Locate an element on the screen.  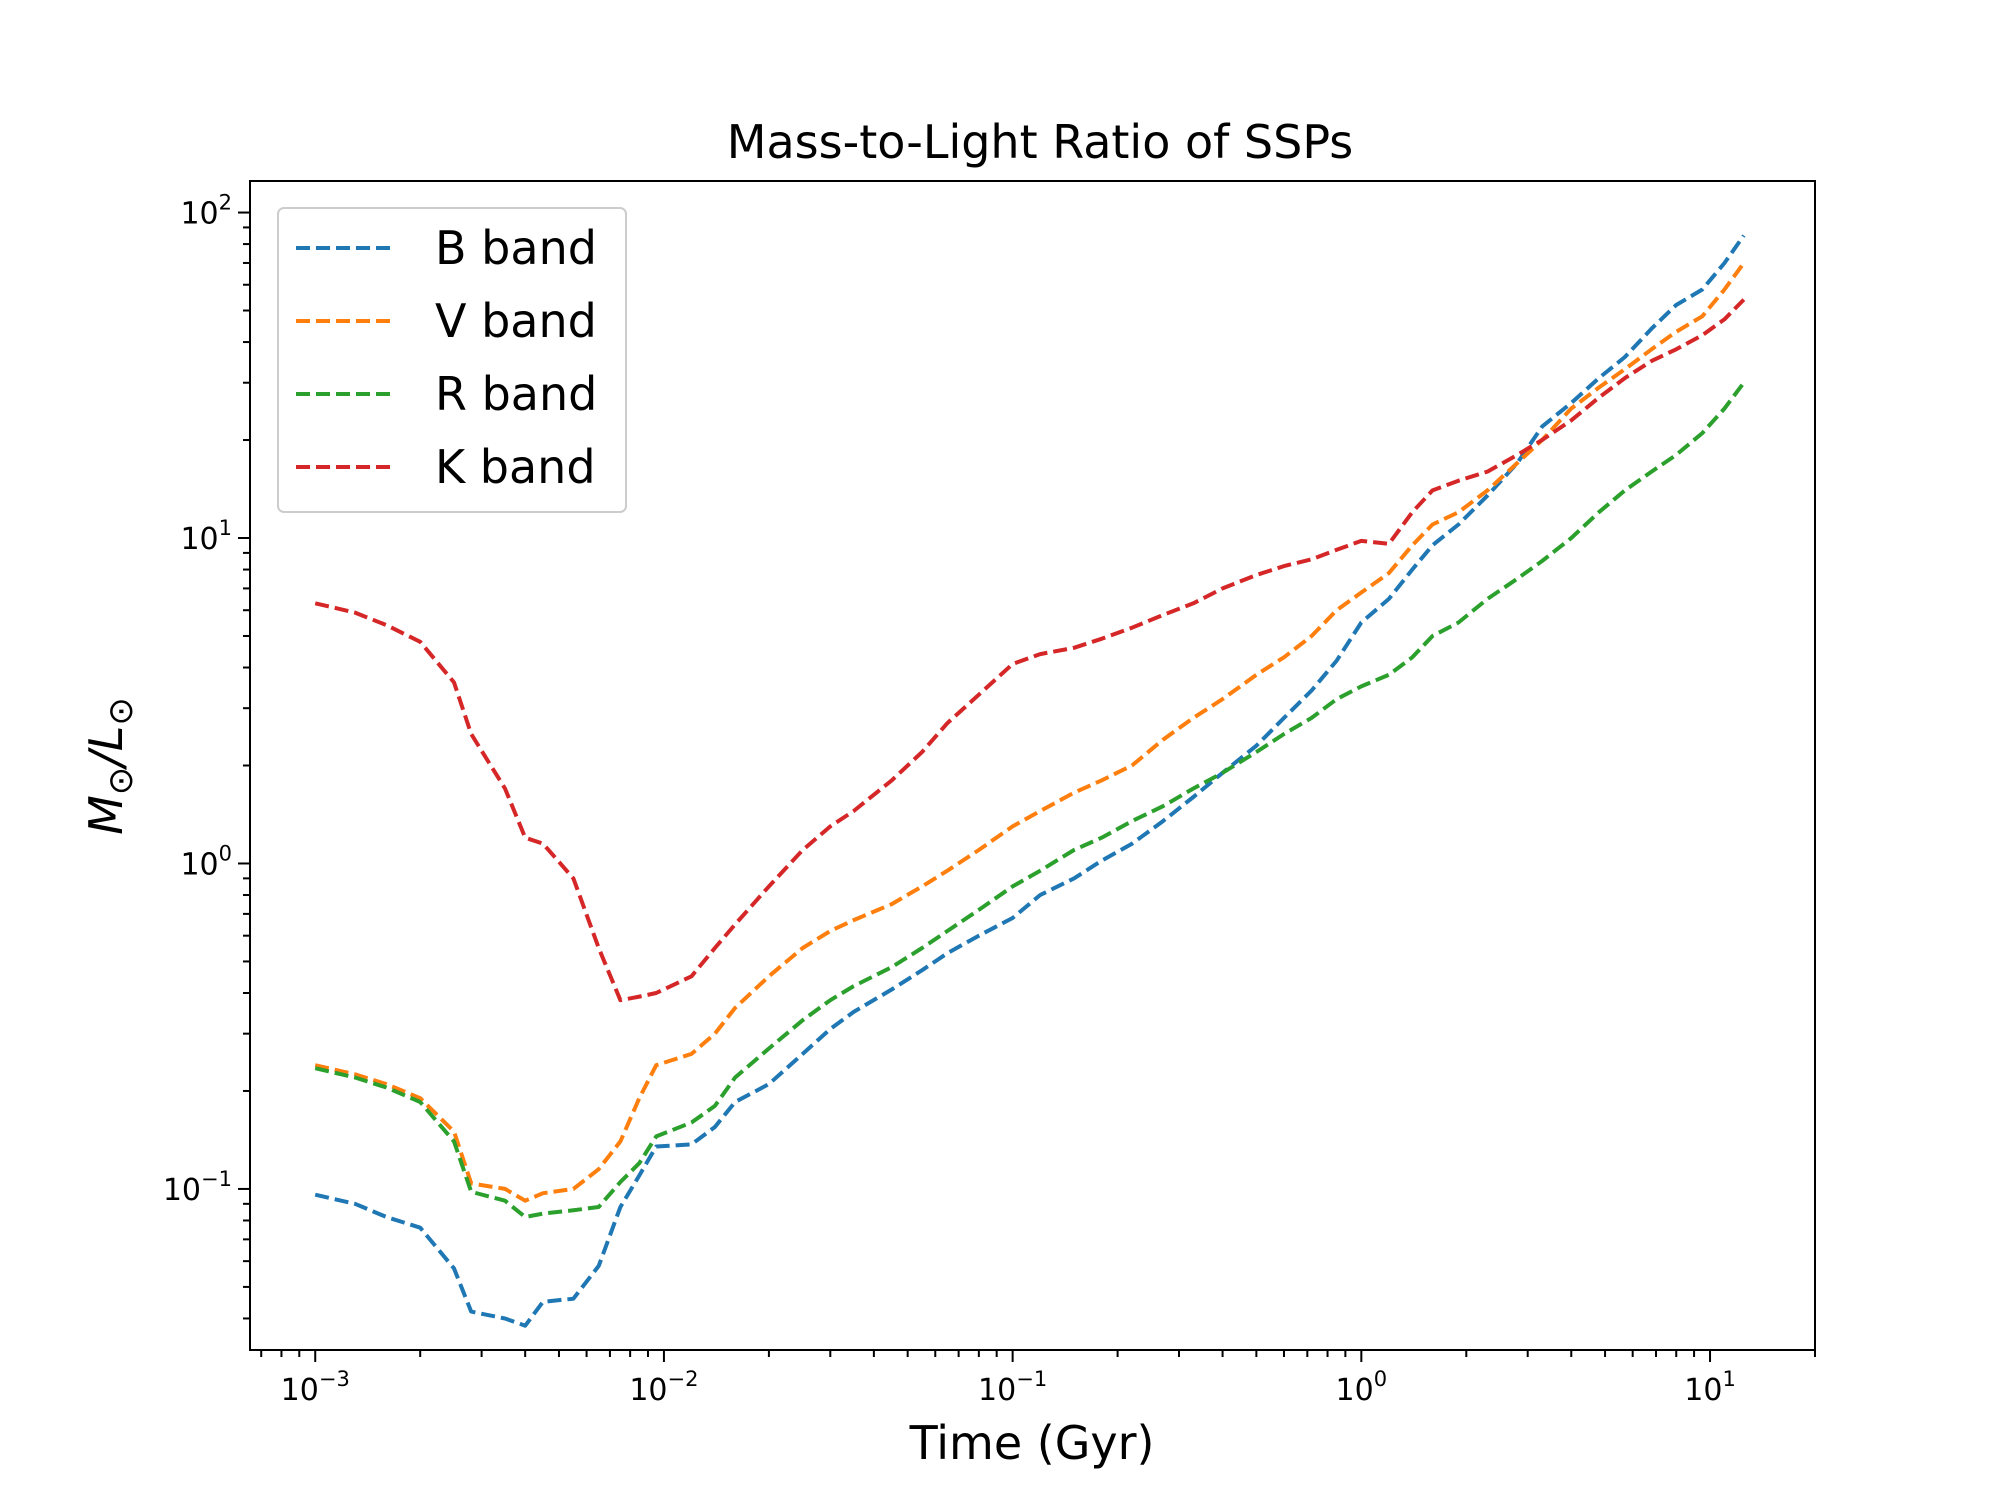
x-axis-label: Time (Gyr) is located at coordinates (1032, 1443).